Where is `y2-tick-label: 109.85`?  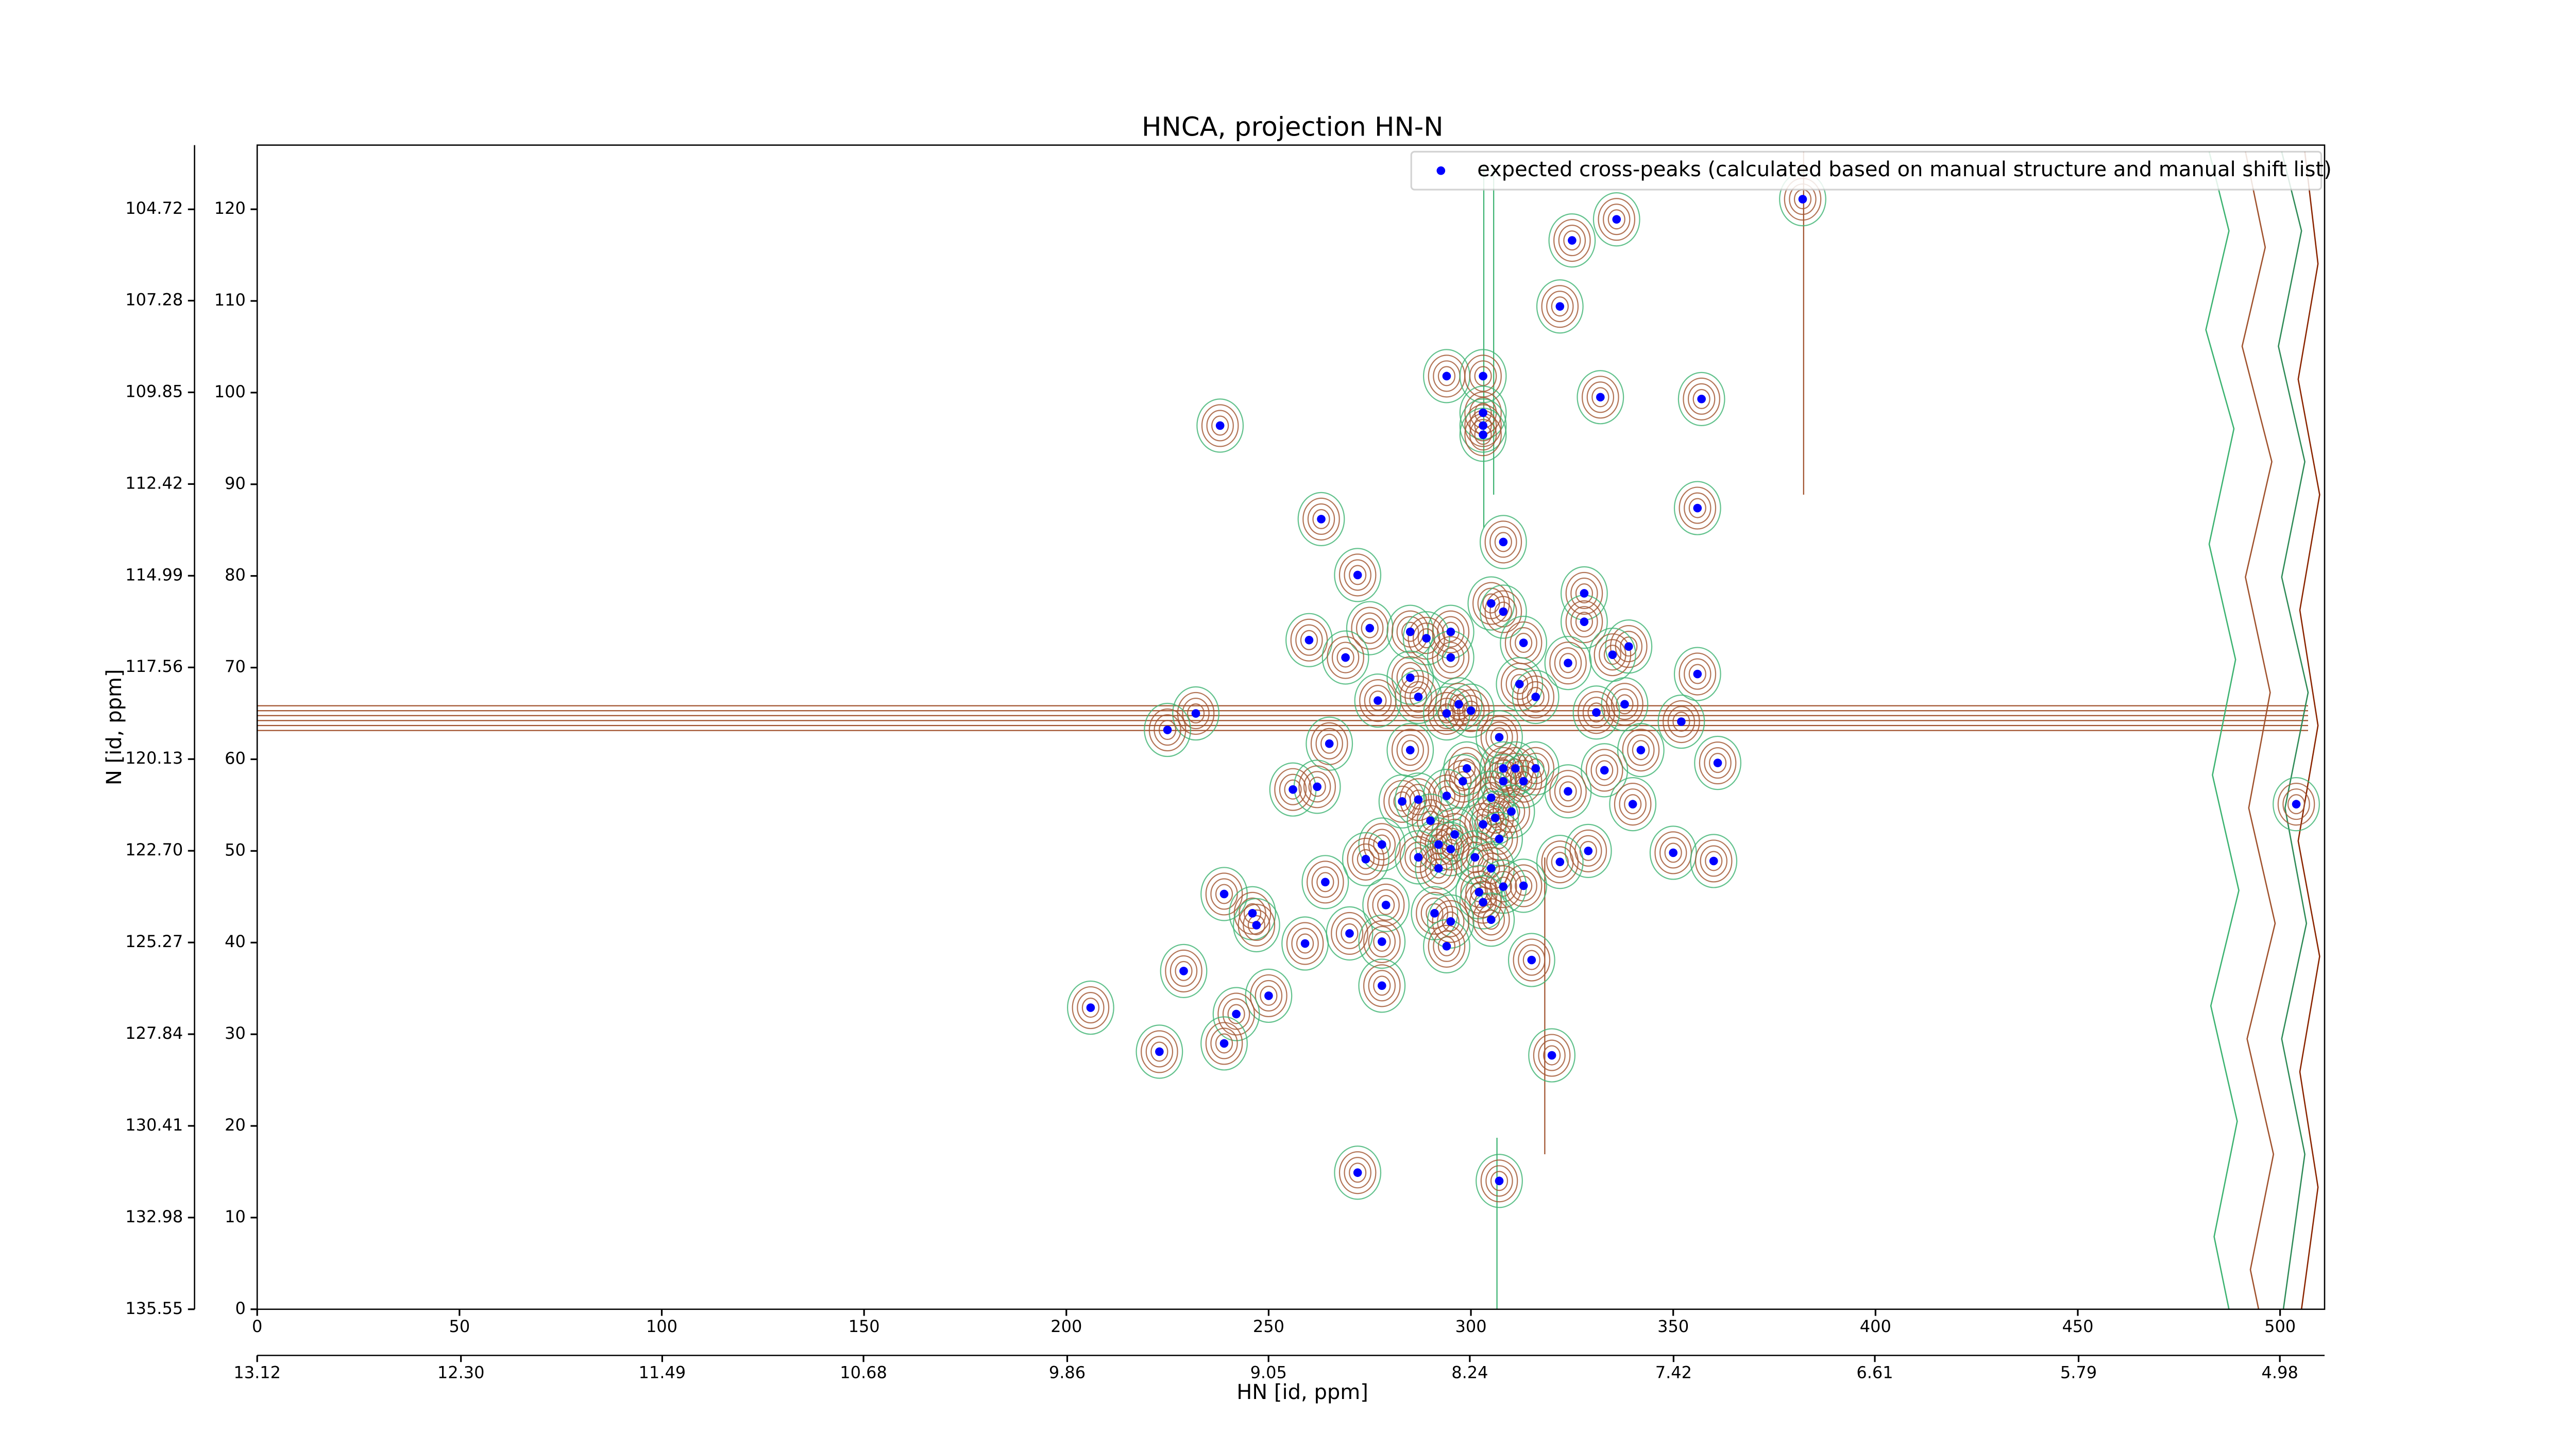 y2-tick-label: 109.85 is located at coordinates (154, 391).